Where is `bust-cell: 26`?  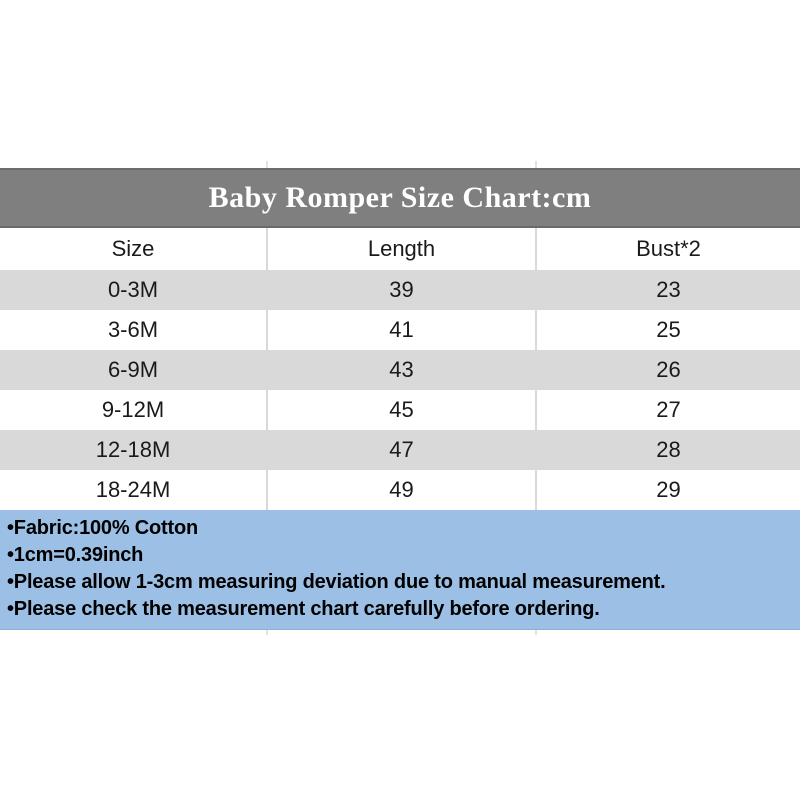 bust-cell: 26 is located at coordinates (668, 369).